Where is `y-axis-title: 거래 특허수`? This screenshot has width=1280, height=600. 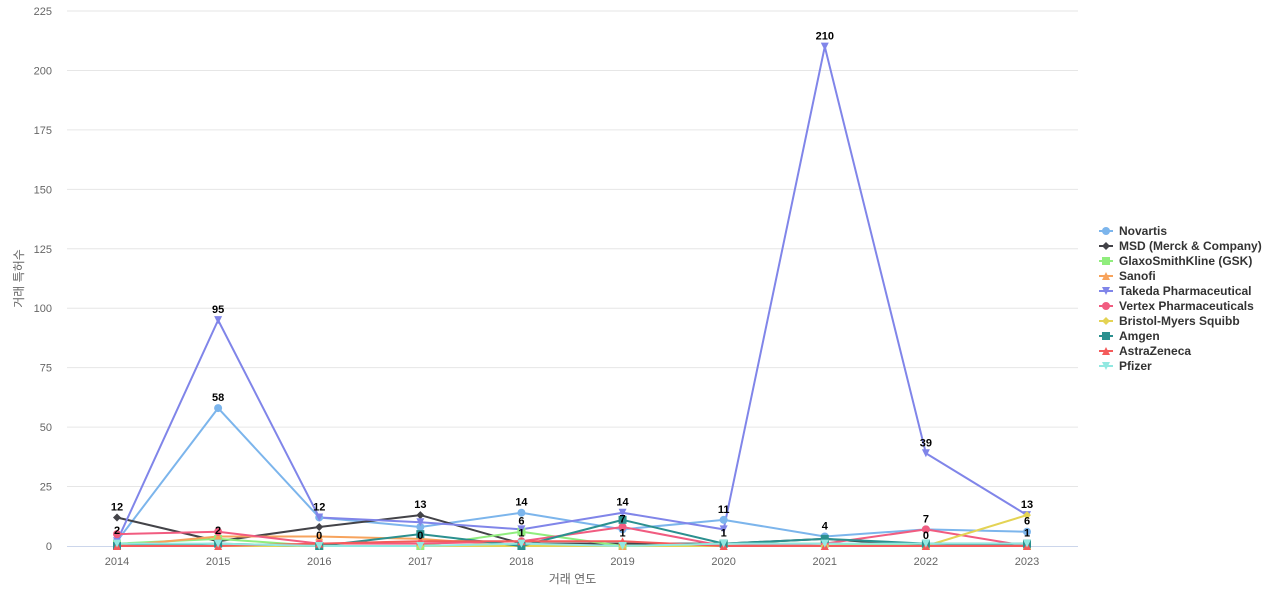 y-axis-title: 거래 특허수 is located at coordinates (19, 278).